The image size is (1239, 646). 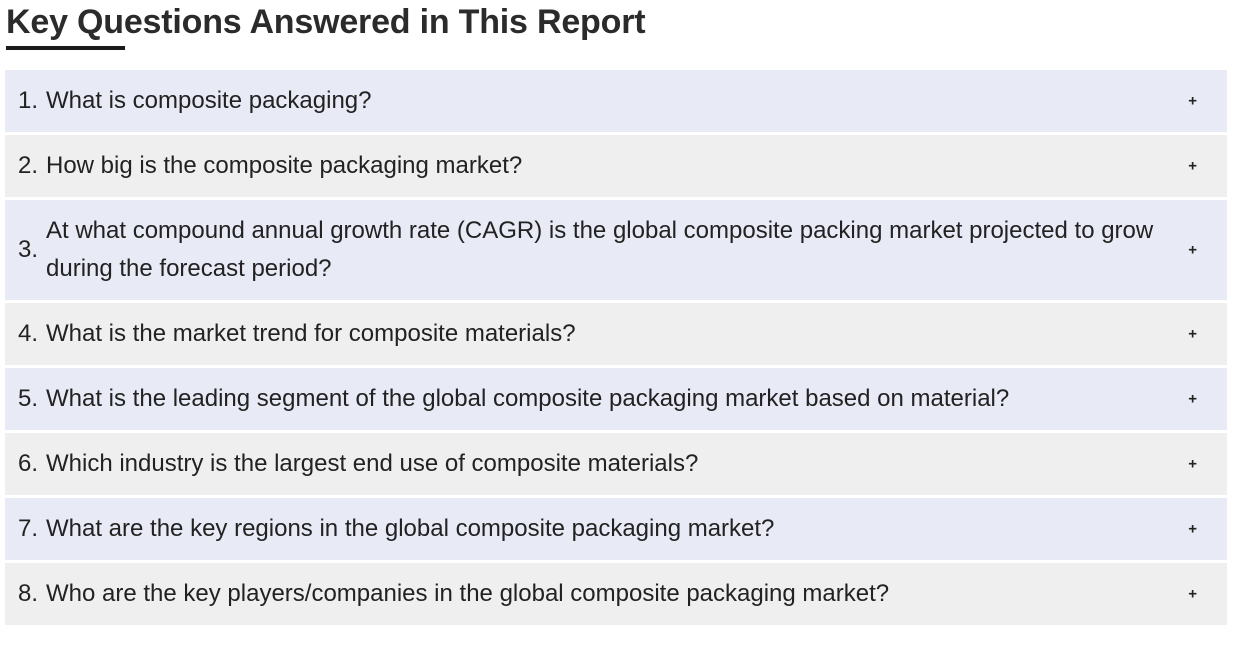 I want to click on faq-number: 4., so click(x=28, y=333).